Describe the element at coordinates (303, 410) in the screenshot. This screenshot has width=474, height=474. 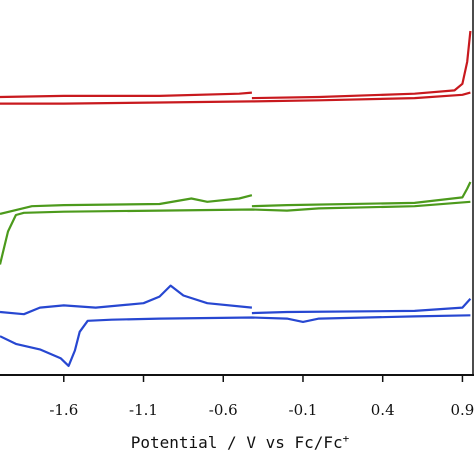
I see `x-tick-label: -0.1` at that location.